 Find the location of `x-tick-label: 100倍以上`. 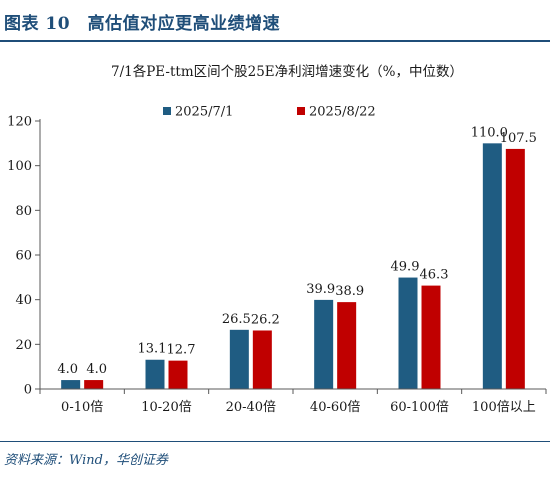

x-tick-label: 100倍以上 is located at coordinates (504, 407).